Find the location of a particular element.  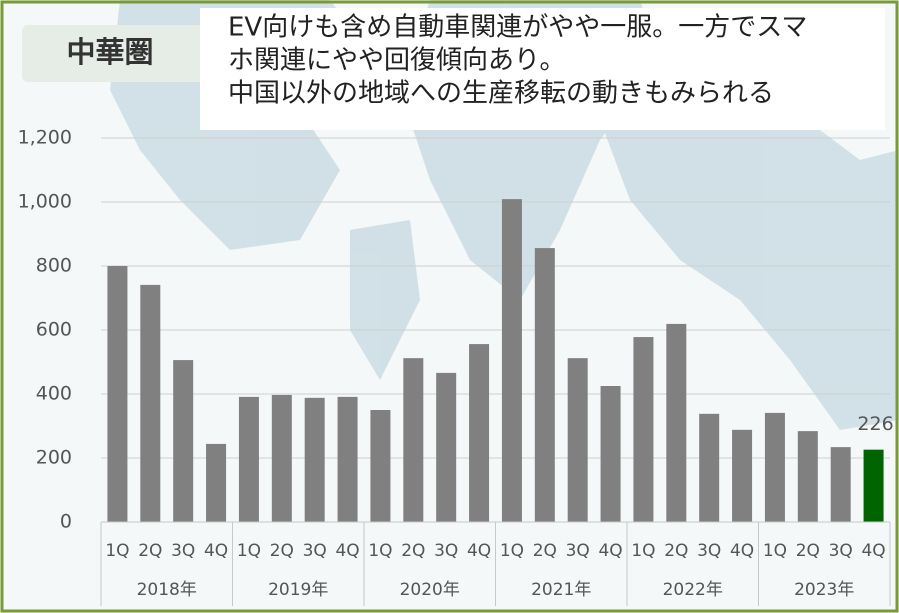

group-label: 2019年 is located at coordinates (298, 590).